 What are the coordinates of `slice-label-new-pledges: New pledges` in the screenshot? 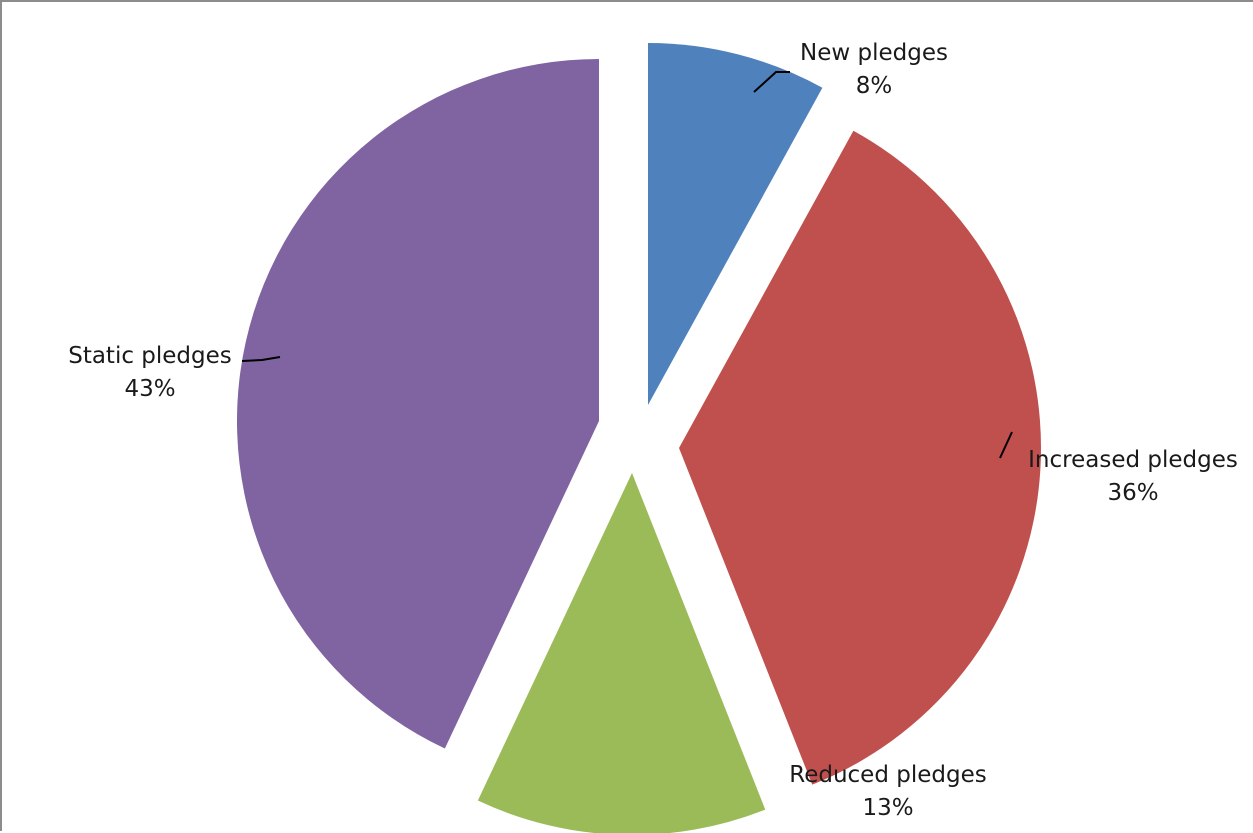 It's located at (874, 53).